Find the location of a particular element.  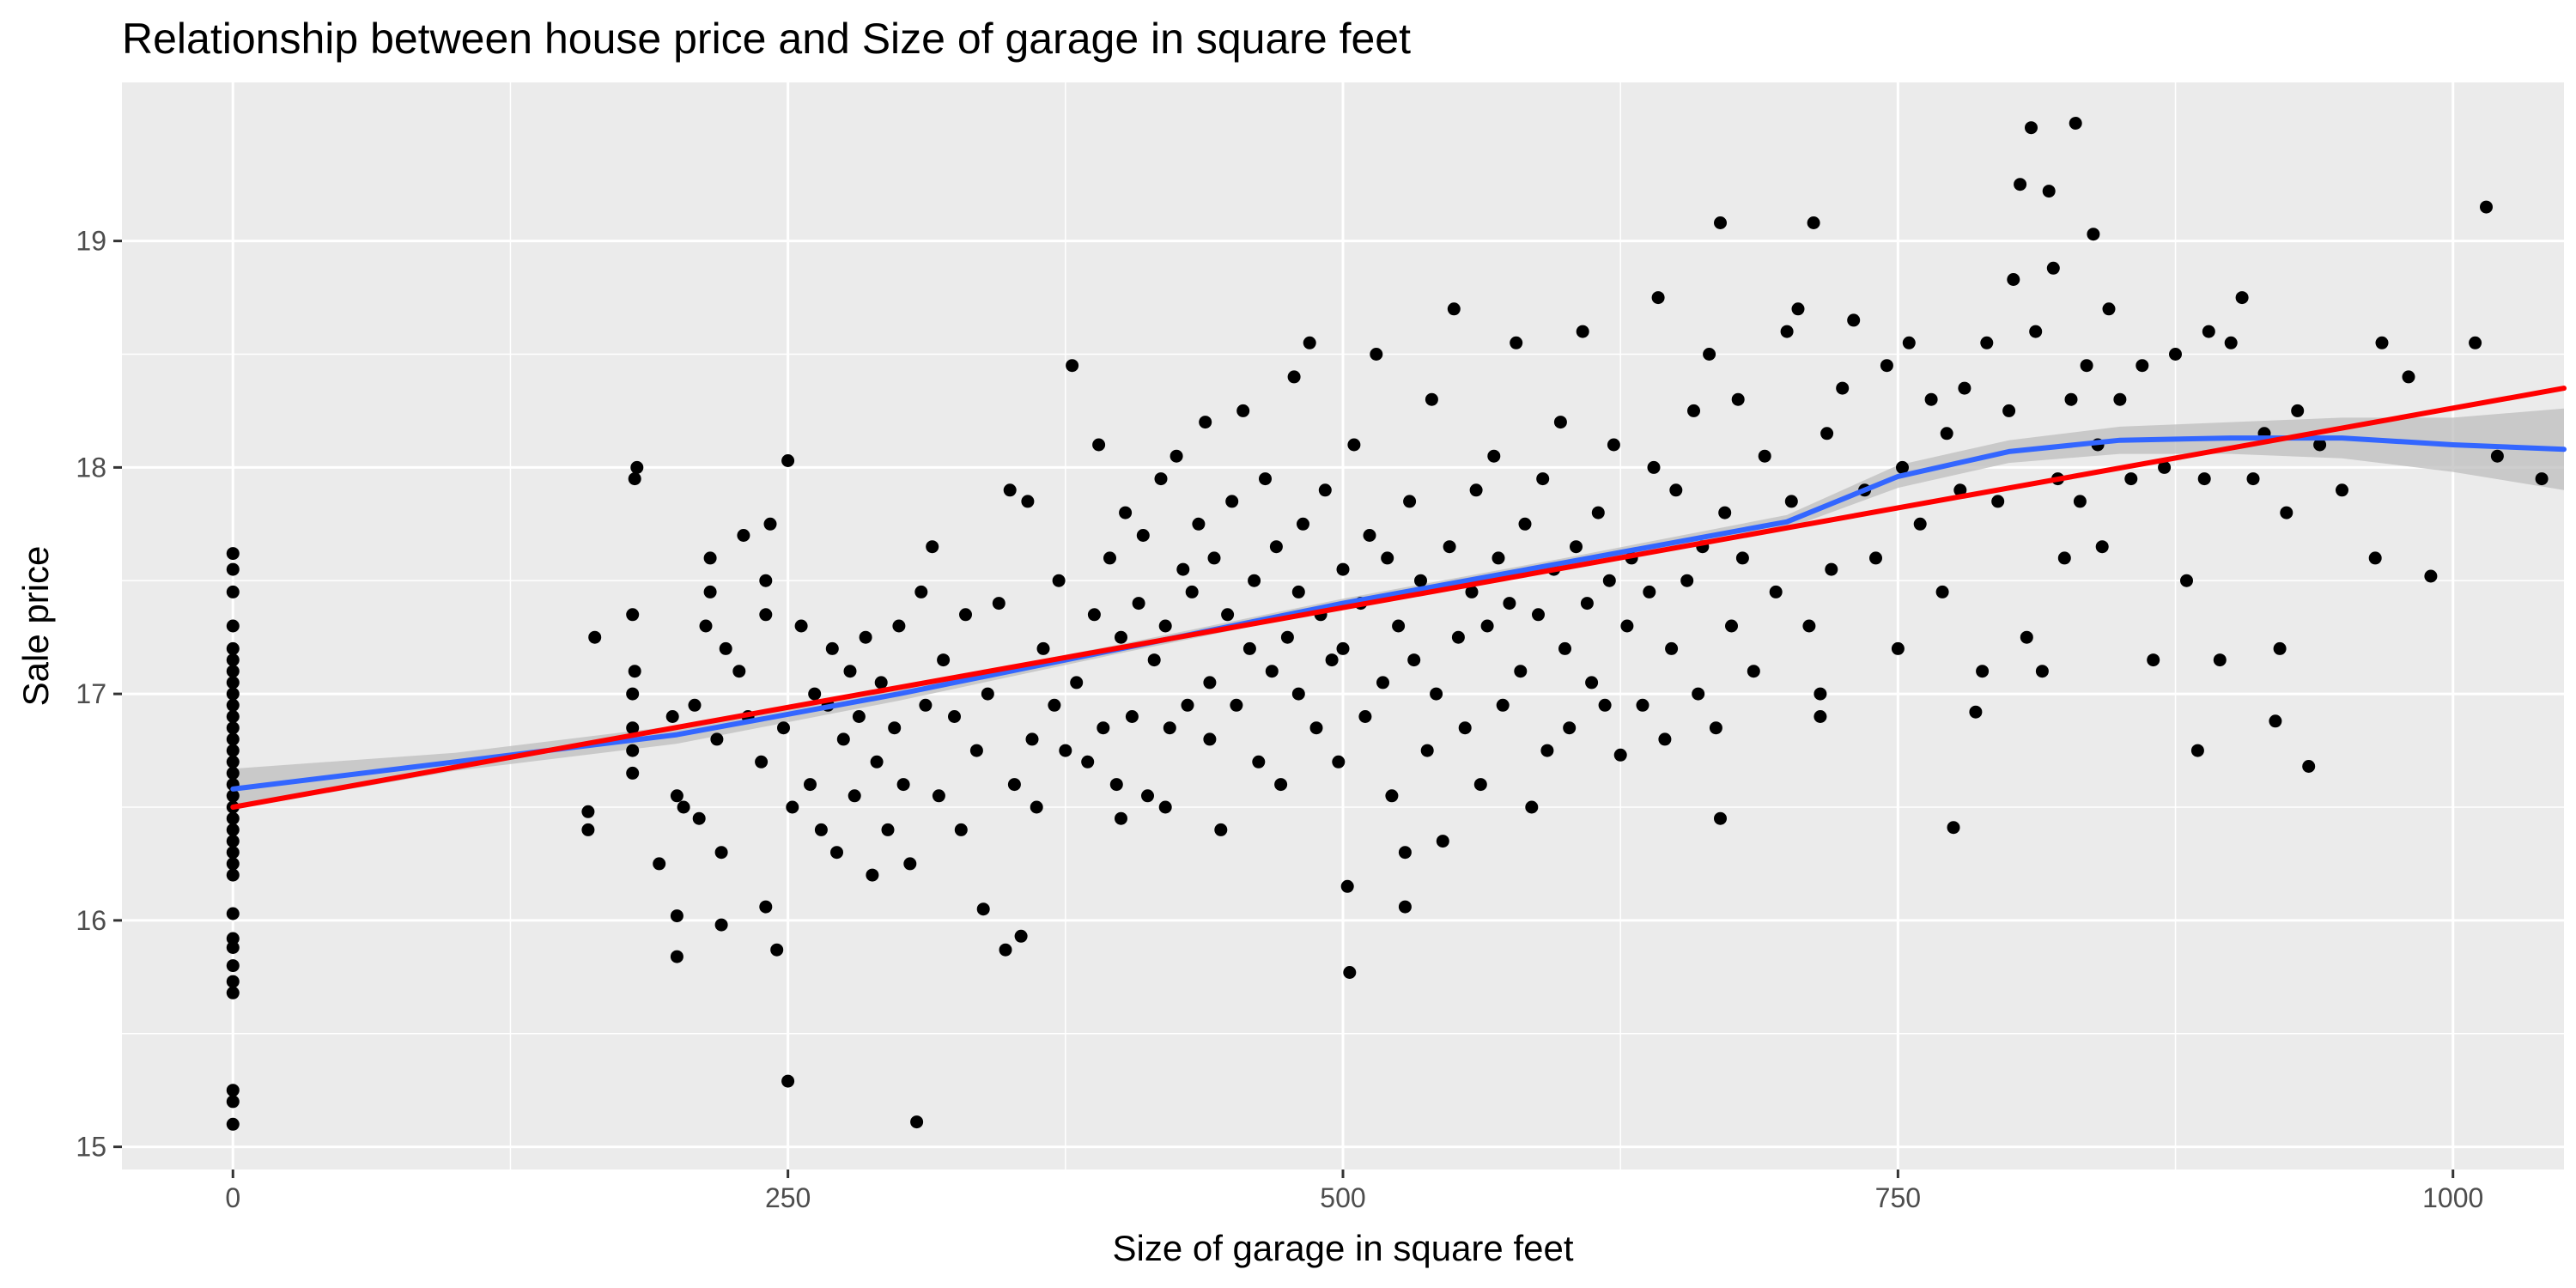

y-tick-label: 16 is located at coordinates (91, 921).